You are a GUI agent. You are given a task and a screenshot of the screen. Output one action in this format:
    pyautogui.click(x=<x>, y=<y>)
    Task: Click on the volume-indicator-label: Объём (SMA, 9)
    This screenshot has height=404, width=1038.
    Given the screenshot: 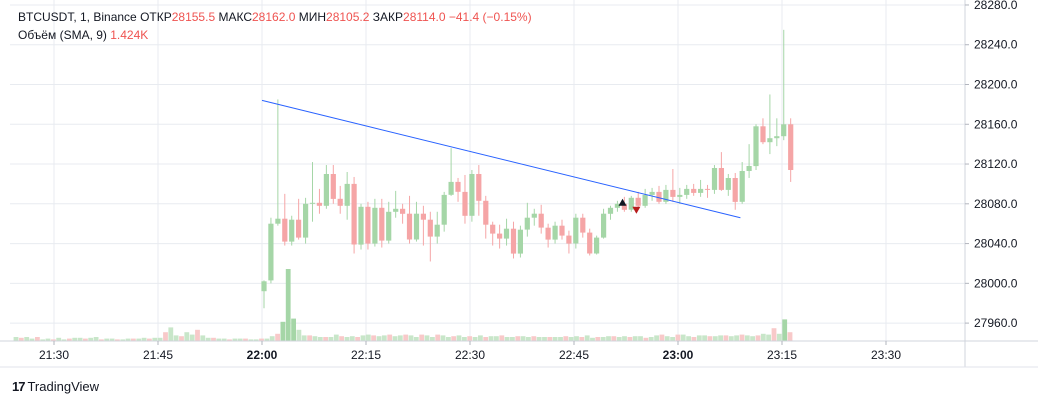 What is the action you would take?
    pyautogui.click(x=62, y=35)
    